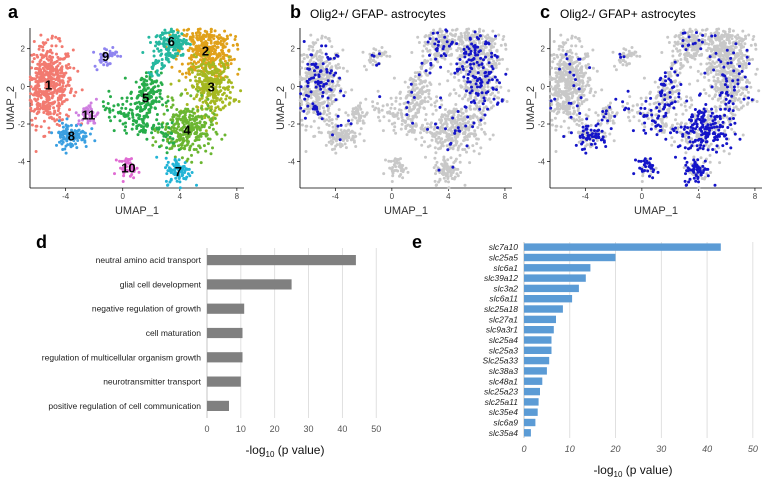  I want to click on x-tick-label: -4, so click(586, 196).